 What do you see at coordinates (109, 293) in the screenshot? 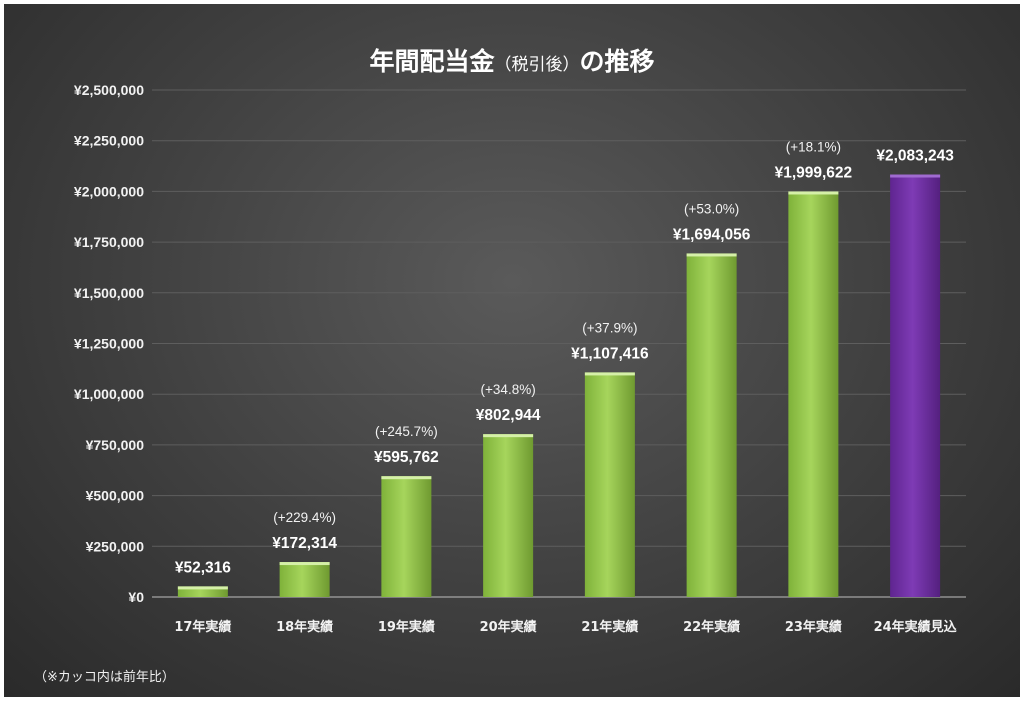
I see `y-tick-label: ¥1,500,000` at bounding box center [109, 293].